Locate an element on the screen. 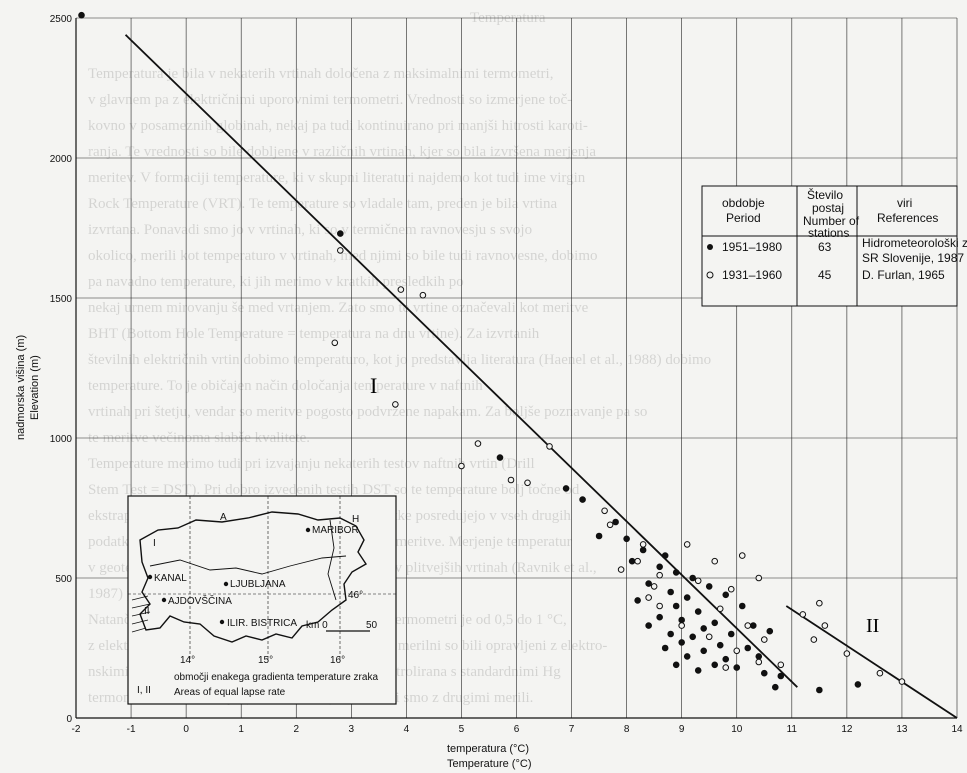  x-tick-label: 14 is located at coordinates (957, 729).